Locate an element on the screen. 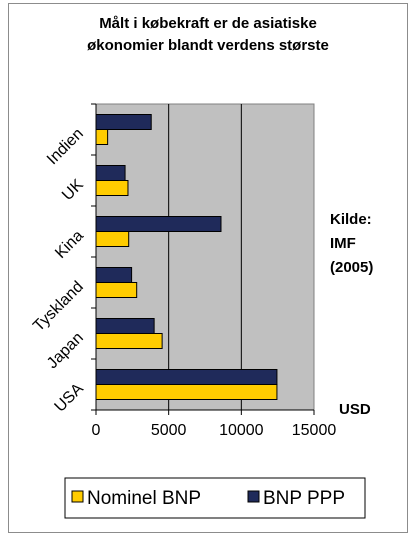 The height and width of the screenshot is (537, 414). y-tick-label: Indien is located at coordinates (65, 146).